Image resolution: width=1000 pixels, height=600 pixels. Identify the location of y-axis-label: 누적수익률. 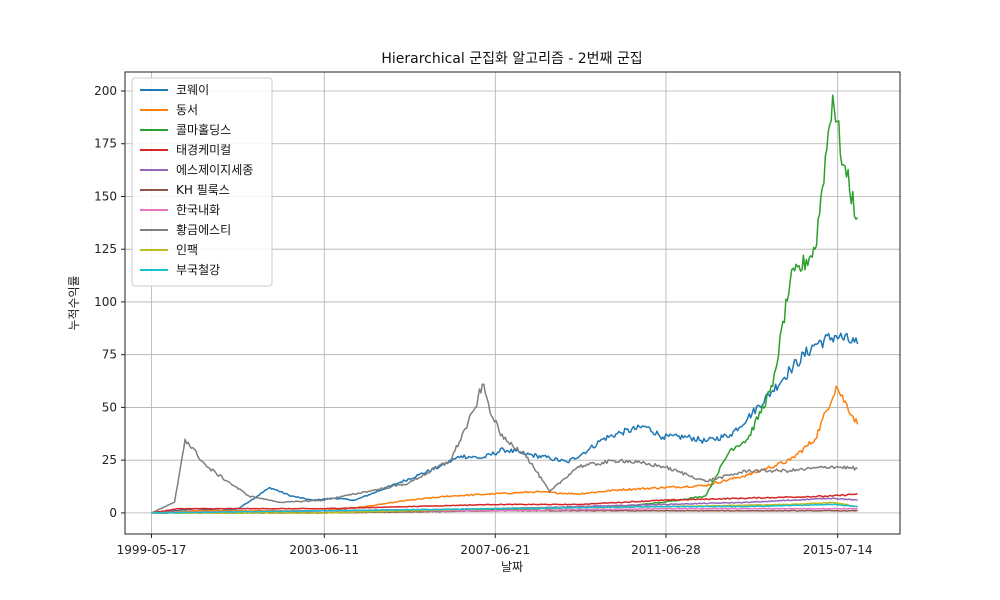
(74, 302).